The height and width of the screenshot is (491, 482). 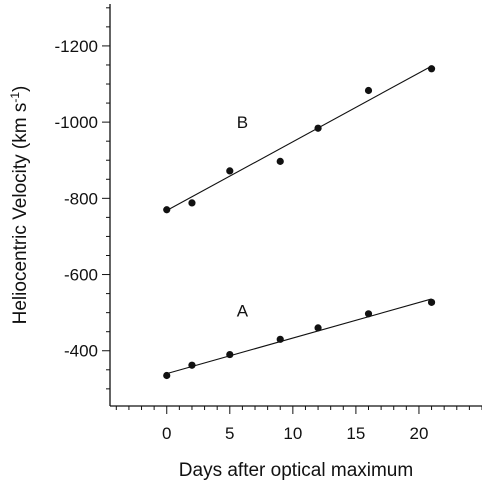 What do you see at coordinates (81, 275) in the screenshot?
I see `y-tick-label: -600` at bounding box center [81, 275].